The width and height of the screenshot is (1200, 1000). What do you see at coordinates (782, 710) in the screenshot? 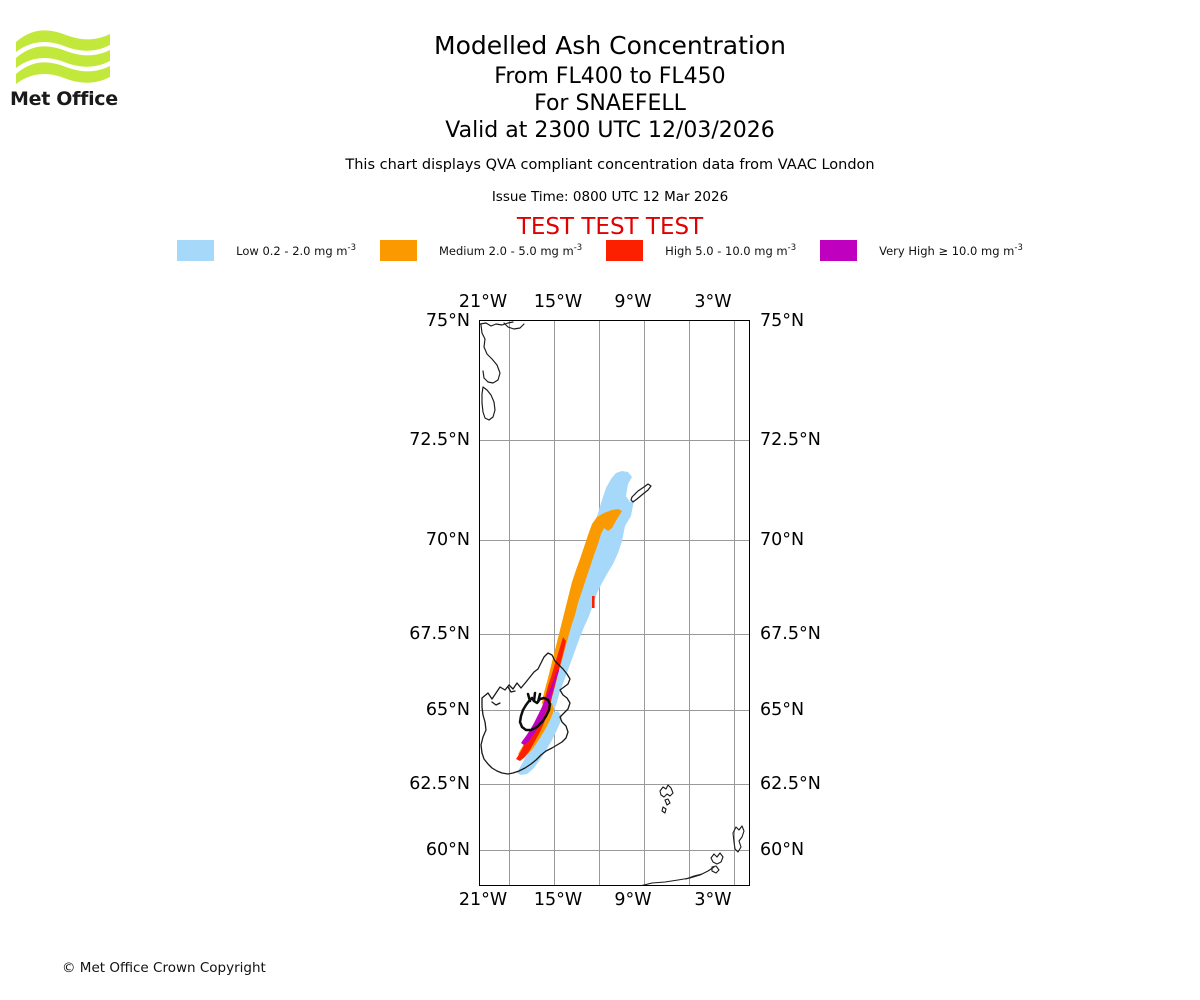
I see `y-tick-right-4: 65°N` at bounding box center [782, 710].